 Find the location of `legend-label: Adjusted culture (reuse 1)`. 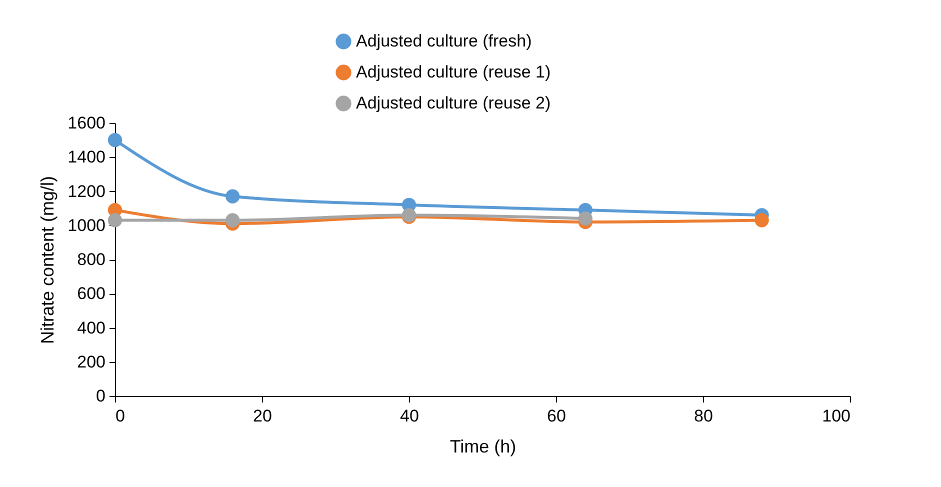

legend-label: Adjusted culture (reuse 1) is located at coordinates (453, 72).